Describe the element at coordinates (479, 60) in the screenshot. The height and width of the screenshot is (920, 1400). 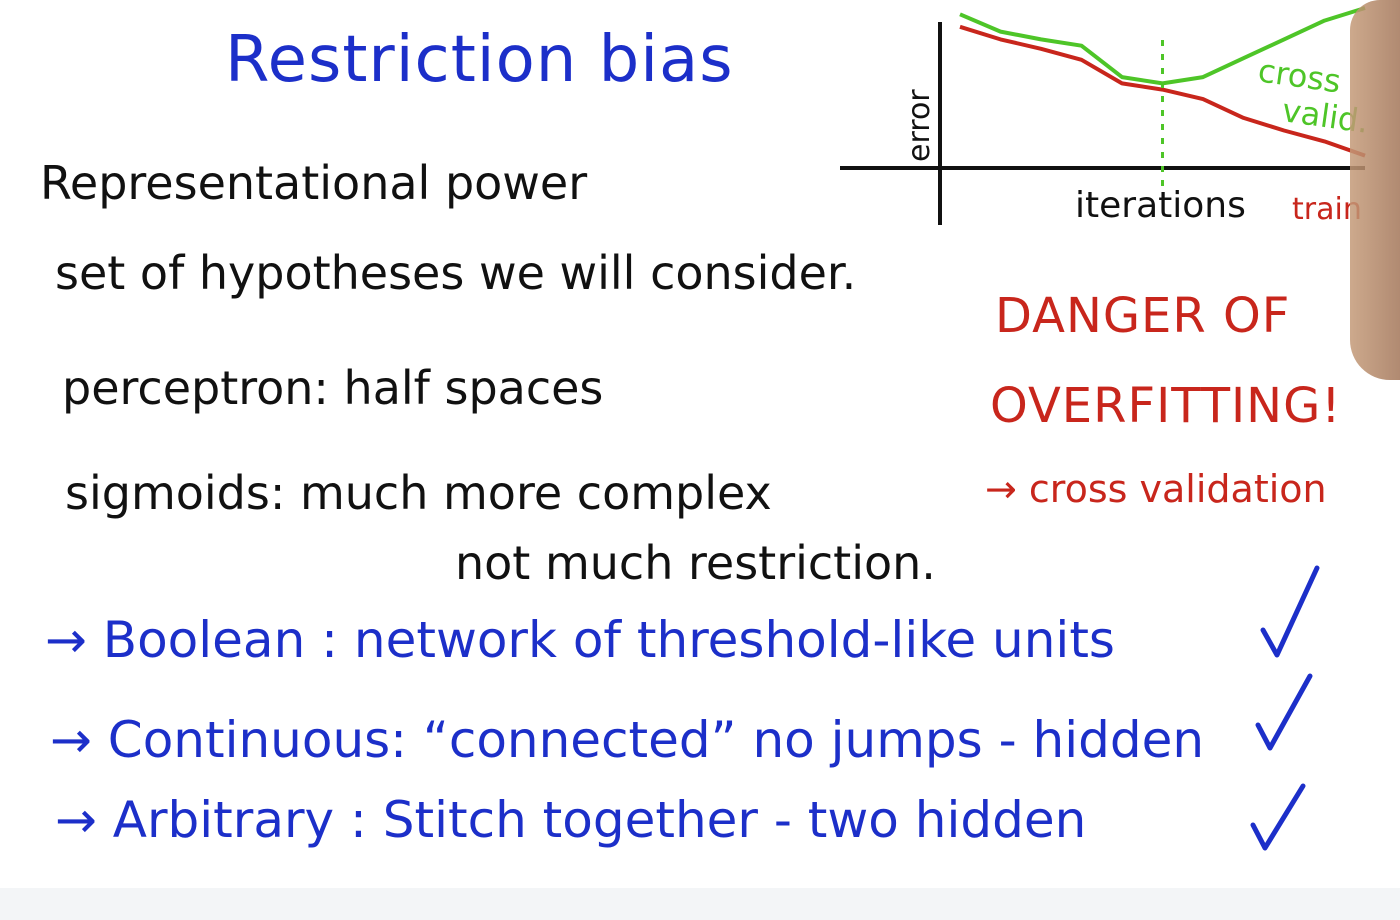
I see `page-title: Restriction bias` at that location.